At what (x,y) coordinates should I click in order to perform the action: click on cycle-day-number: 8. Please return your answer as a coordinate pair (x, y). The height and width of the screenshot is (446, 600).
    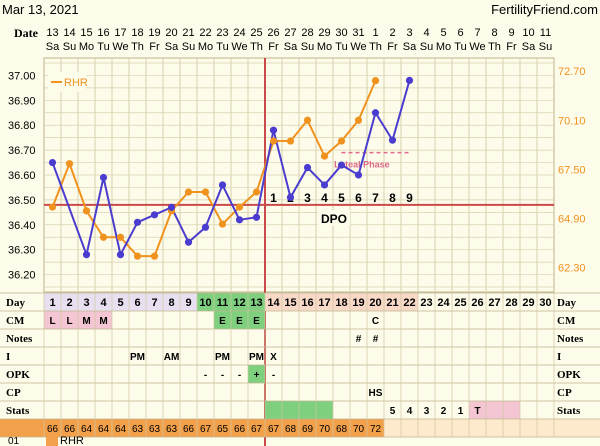
    Looking at the image, I should click on (171, 303).